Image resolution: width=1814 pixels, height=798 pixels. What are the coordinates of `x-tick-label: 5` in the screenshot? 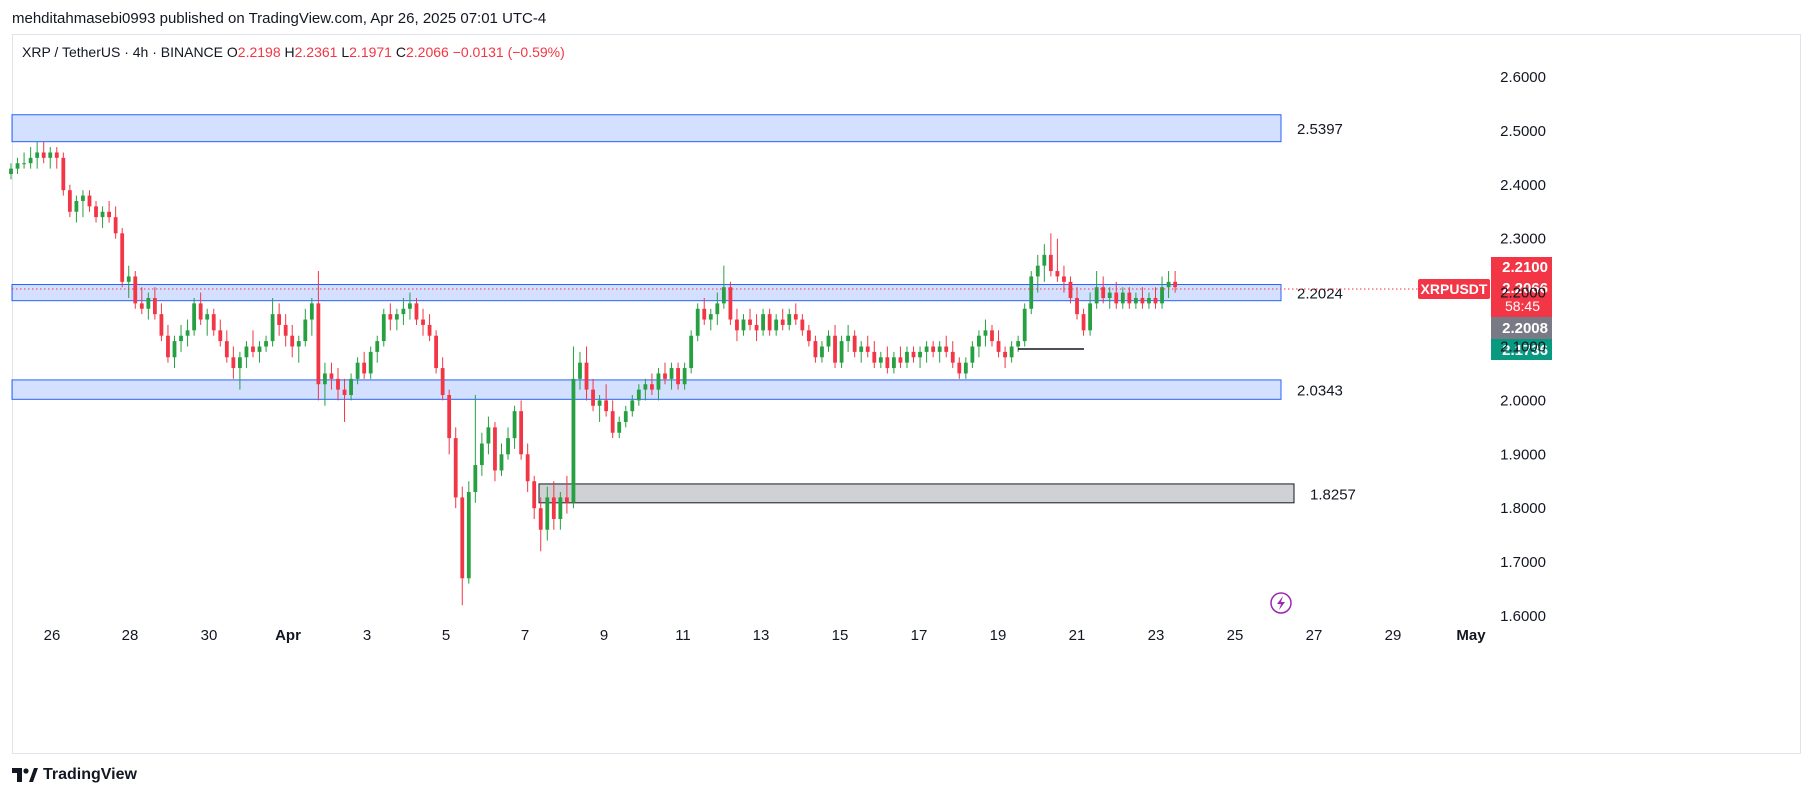 It's located at (446, 635).